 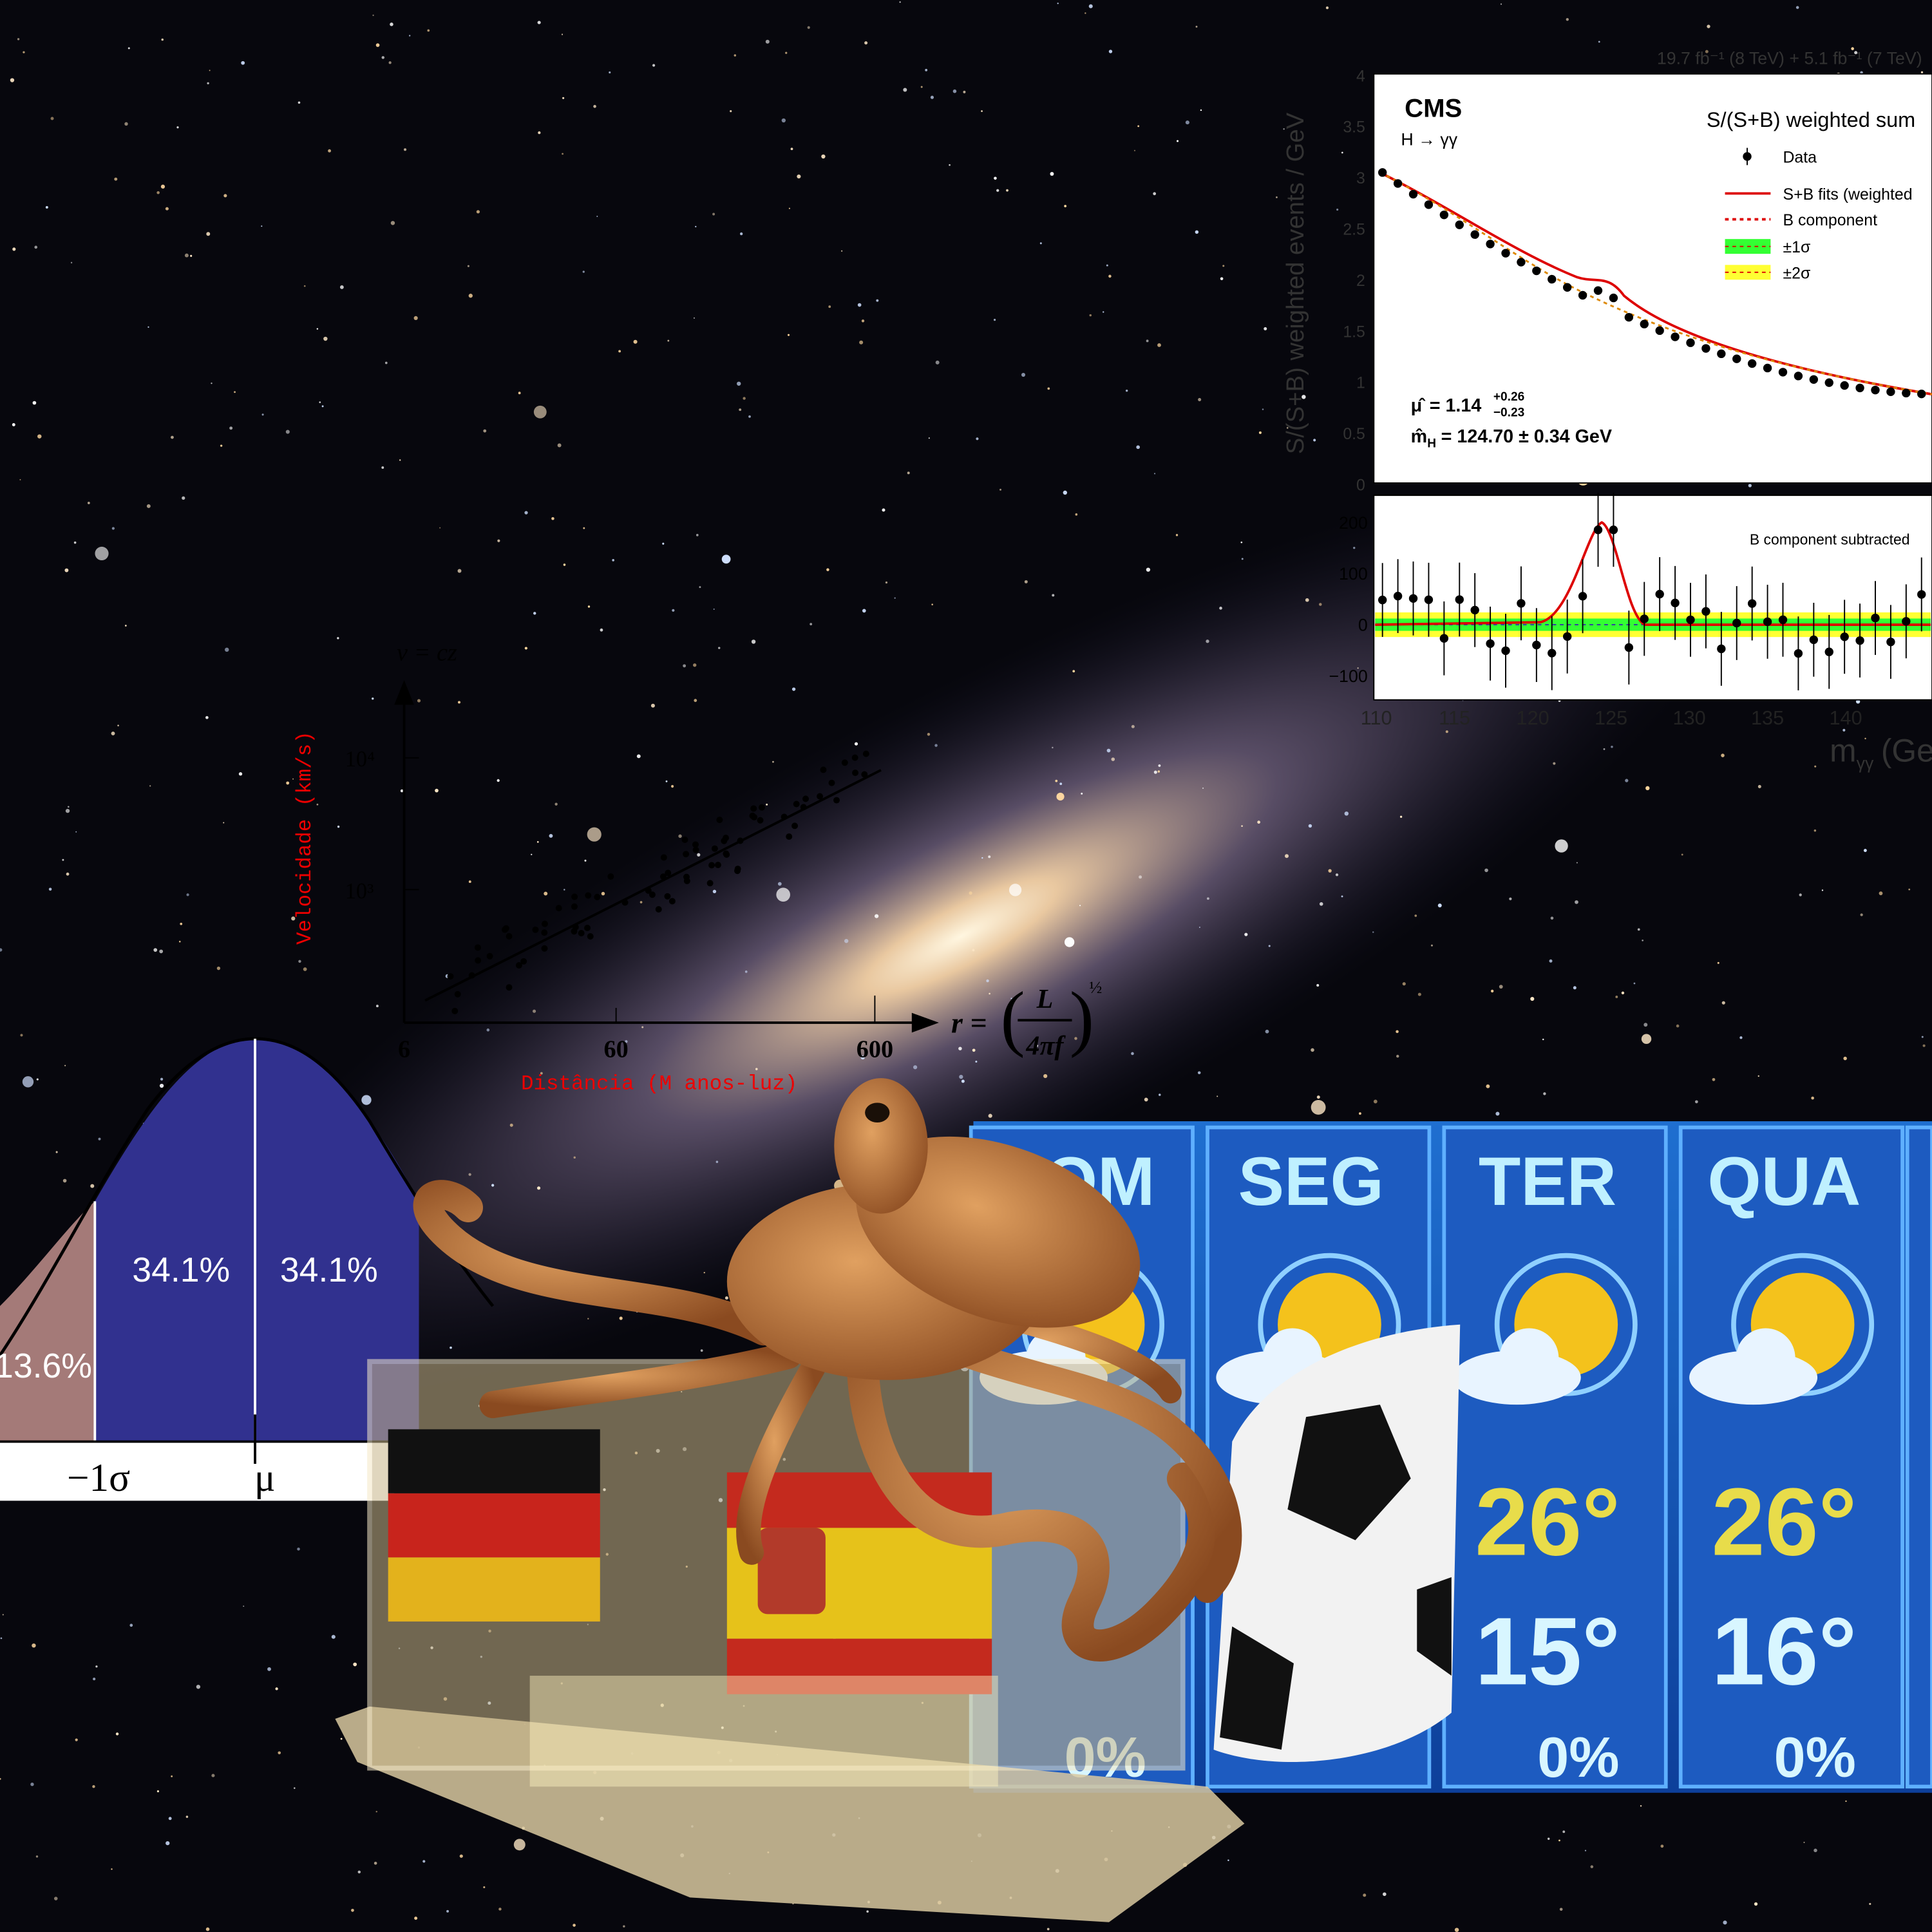 I want to click on octopus-head, so click(x=881, y=1146).